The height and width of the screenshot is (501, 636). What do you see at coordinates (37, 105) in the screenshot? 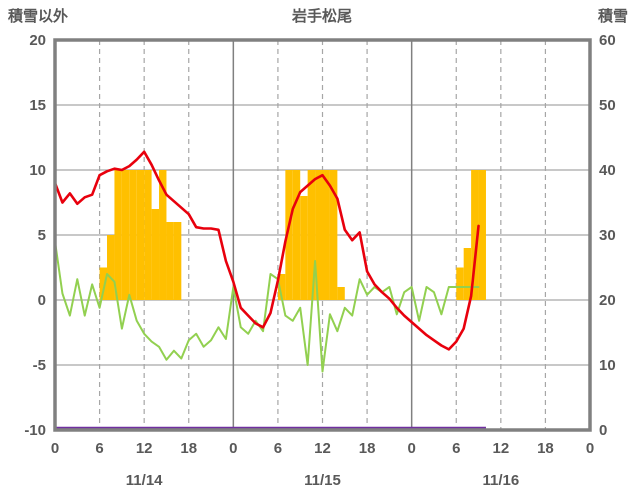
I see `left-axis-tick: 15` at bounding box center [37, 105].